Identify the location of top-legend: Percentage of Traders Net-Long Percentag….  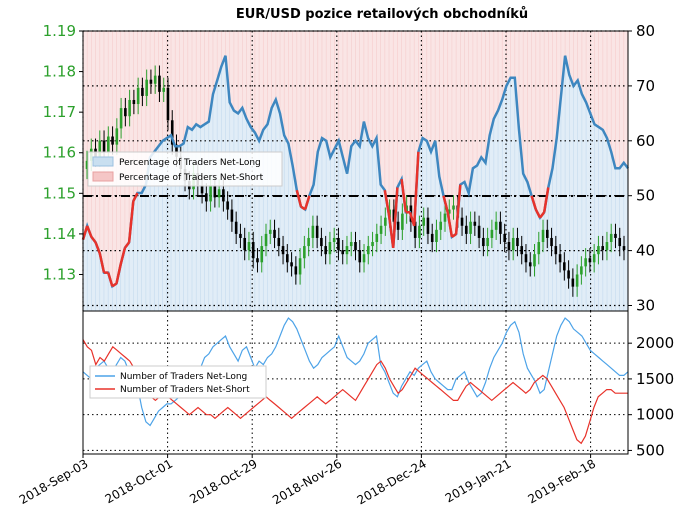
(185, 169).